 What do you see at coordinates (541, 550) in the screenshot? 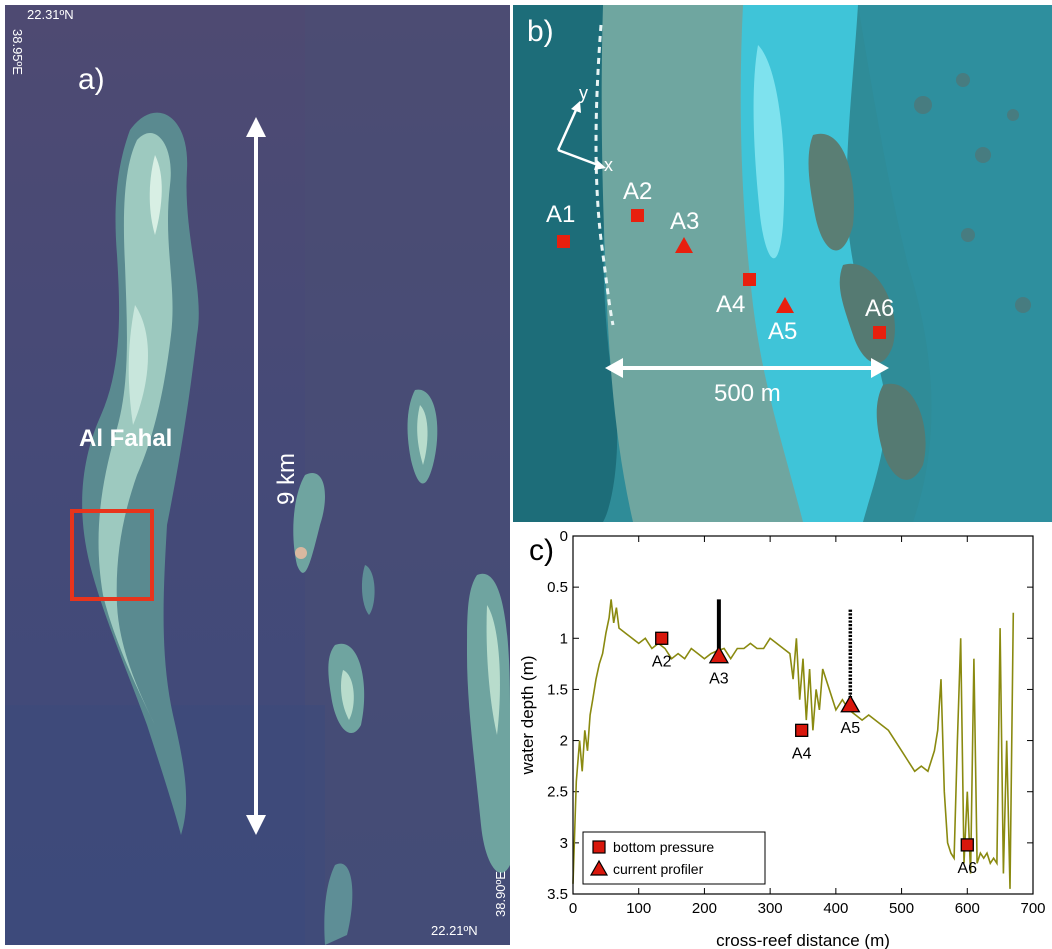
I see `panel-c-letter: c)` at bounding box center [541, 550].